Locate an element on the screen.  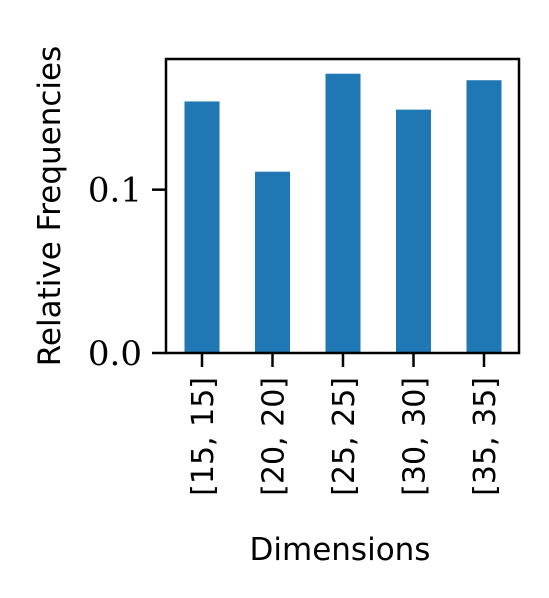
y-tick-label-0: 0.0 is located at coordinates (115, 354).